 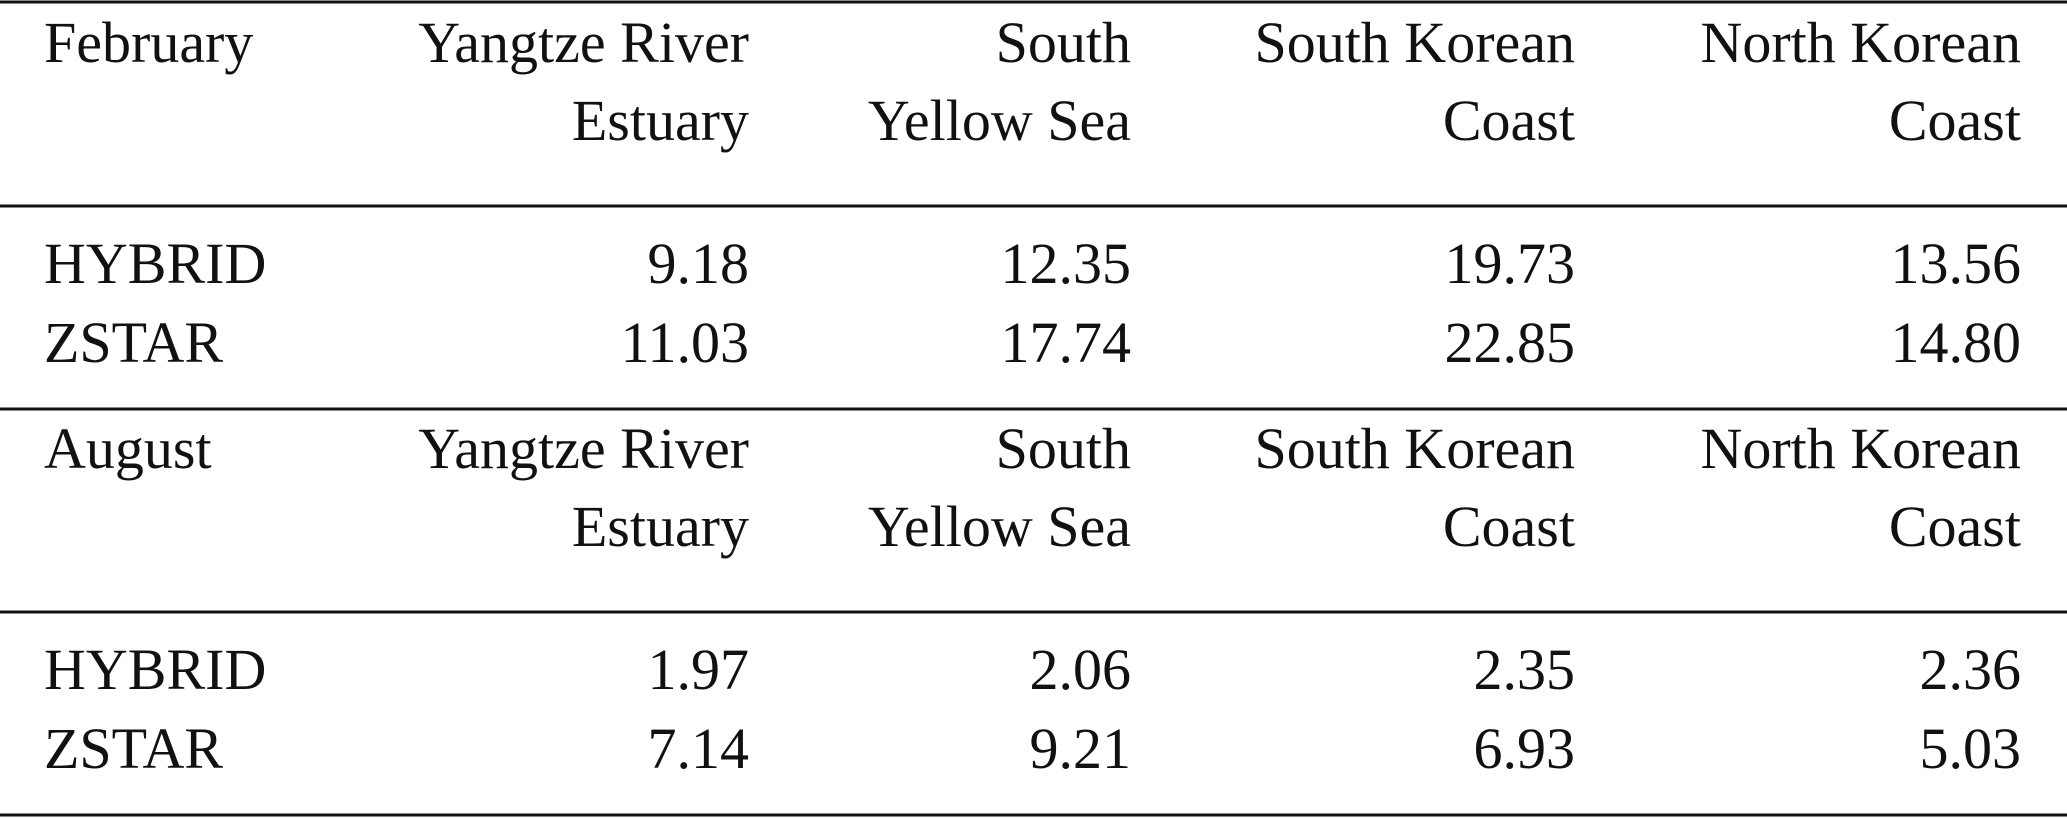 What do you see at coordinates (1081, 669) in the screenshot?
I see `cell: 2.06` at bounding box center [1081, 669].